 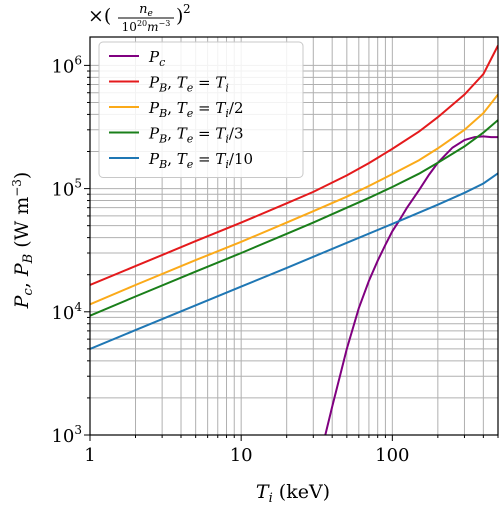 What do you see at coordinates (156, 58) in the screenshot?
I see `legend-label: Pc` at bounding box center [156, 58].